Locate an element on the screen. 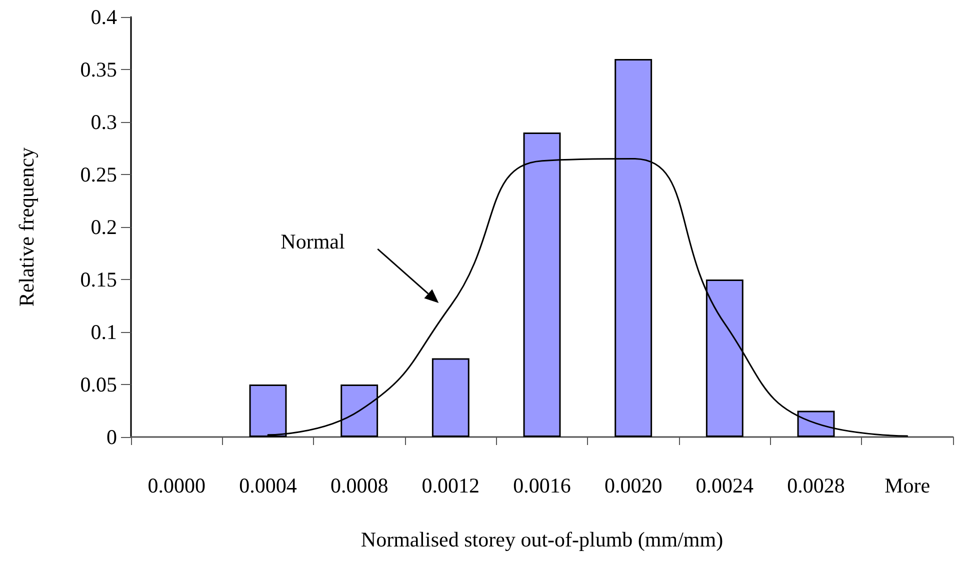  x-tick-label: 0.0028 is located at coordinates (816, 486).